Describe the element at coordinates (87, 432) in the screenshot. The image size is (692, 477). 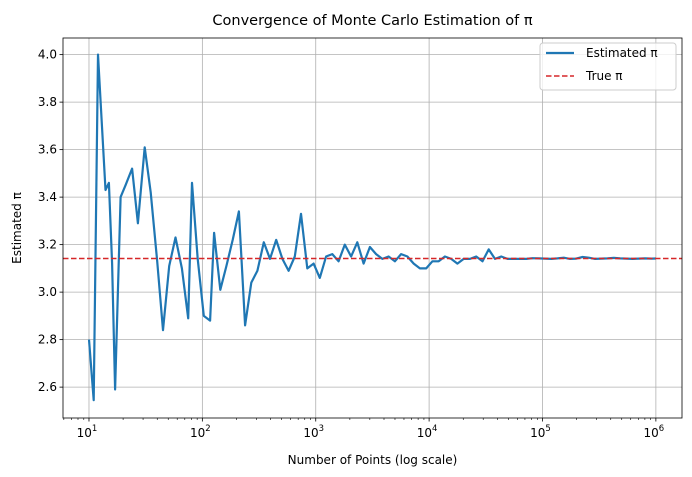
I see `x-tick-label: 10¹` at that location.